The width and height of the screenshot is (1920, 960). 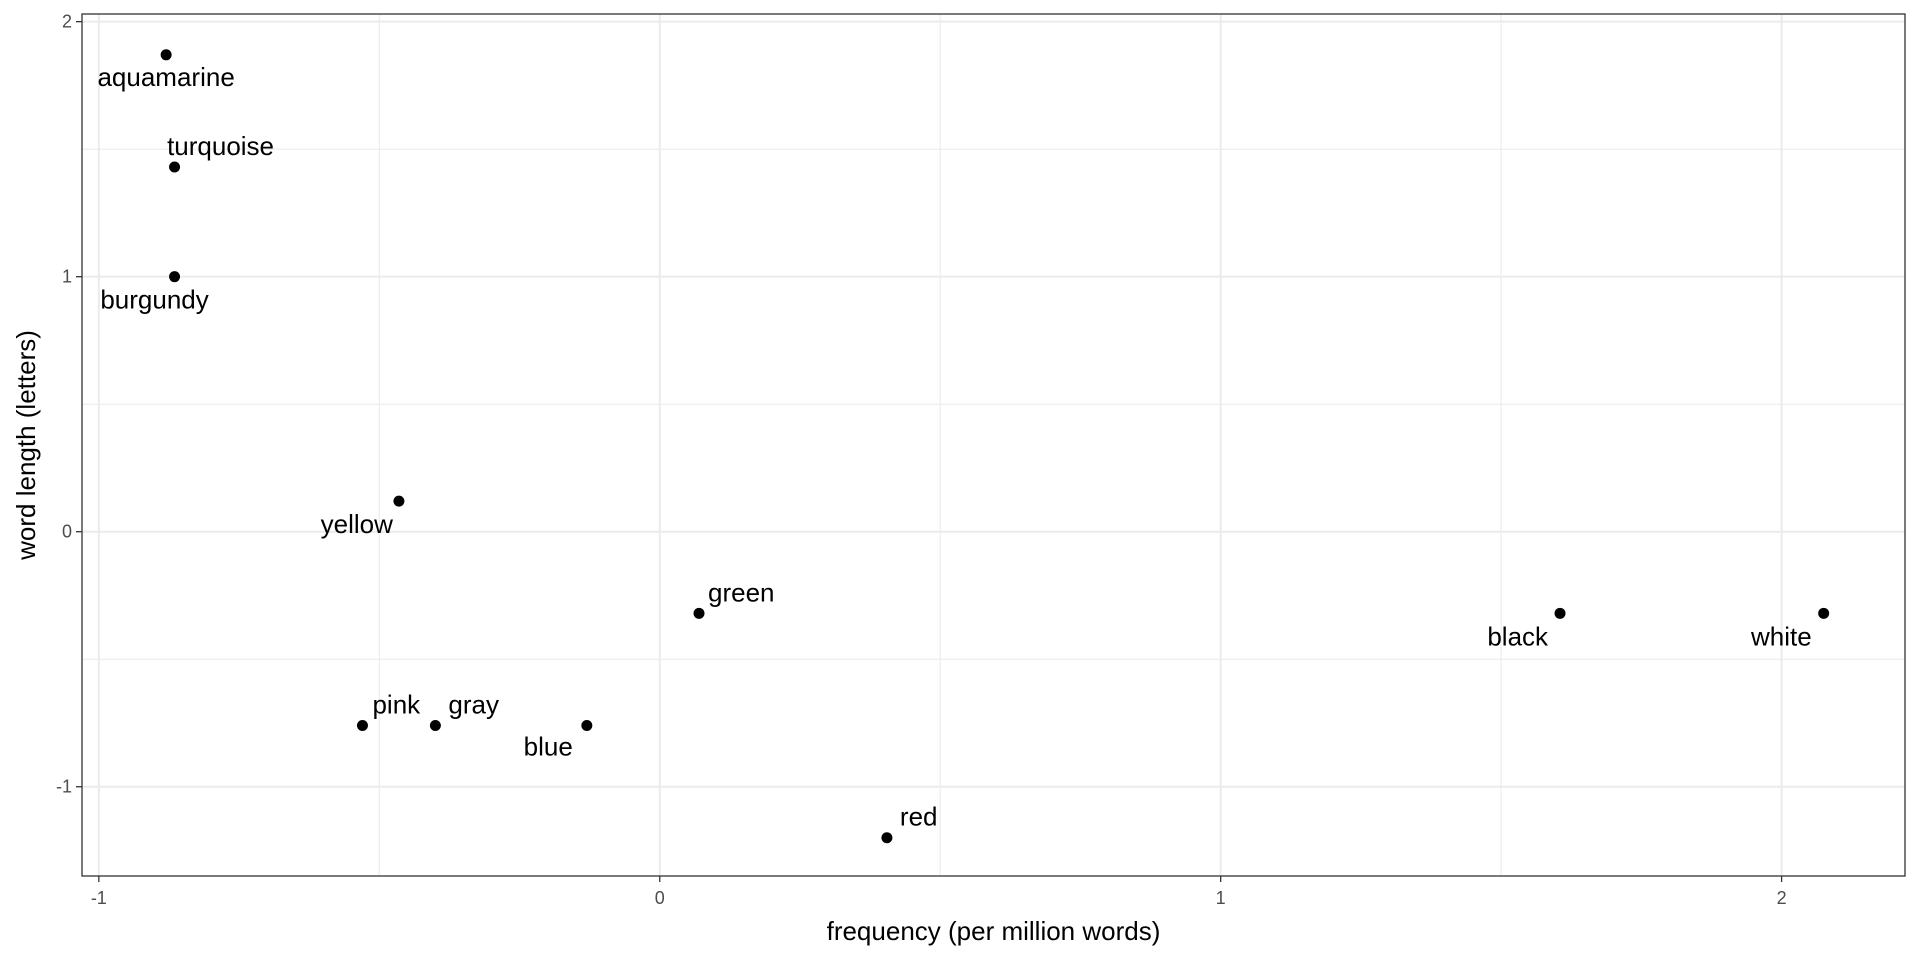 What do you see at coordinates (26, 445) in the screenshot?
I see `y-axis-title: word length (letters)` at bounding box center [26, 445].